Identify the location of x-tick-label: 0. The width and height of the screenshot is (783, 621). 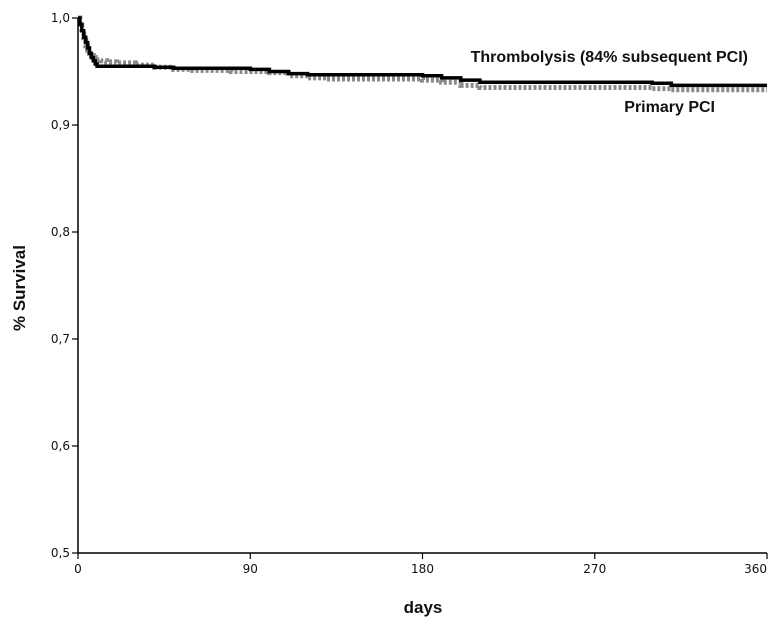
(78, 569).